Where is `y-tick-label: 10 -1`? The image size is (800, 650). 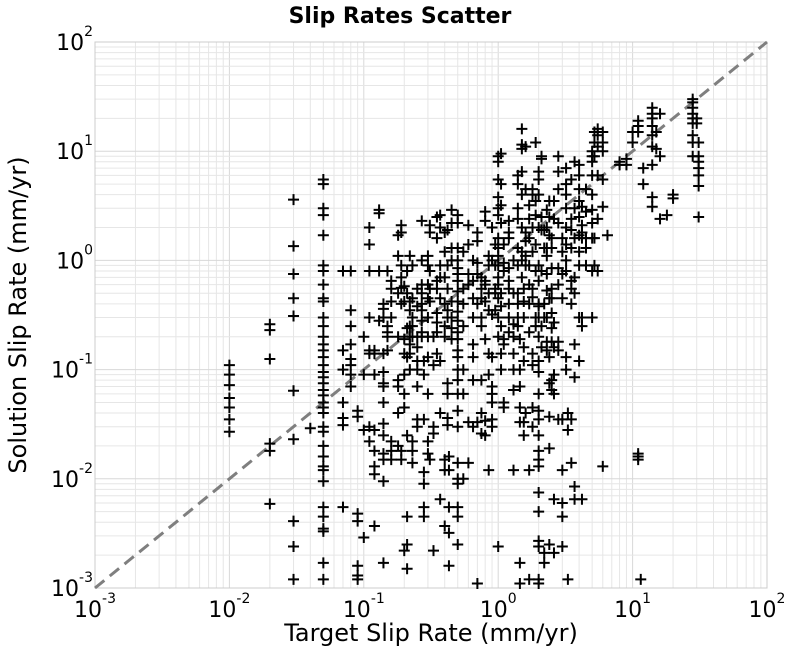
y-tick-label: 10 -1 is located at coordinates (72, 368).